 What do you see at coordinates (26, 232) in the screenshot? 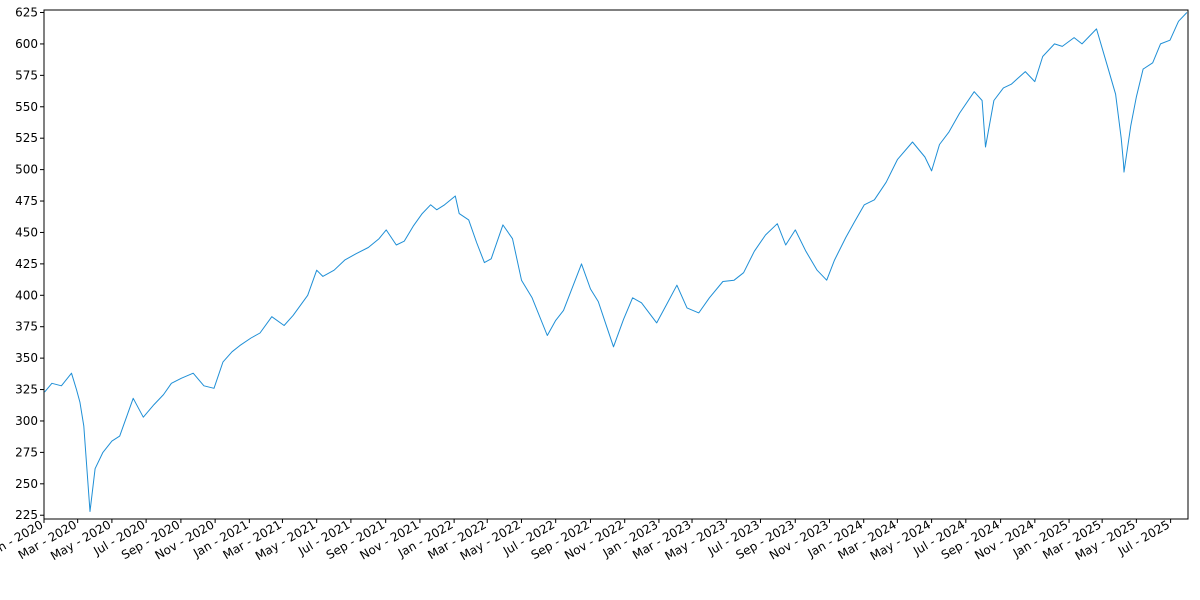
I see `y-tick-label: 450` at bounding box center [26, 232].